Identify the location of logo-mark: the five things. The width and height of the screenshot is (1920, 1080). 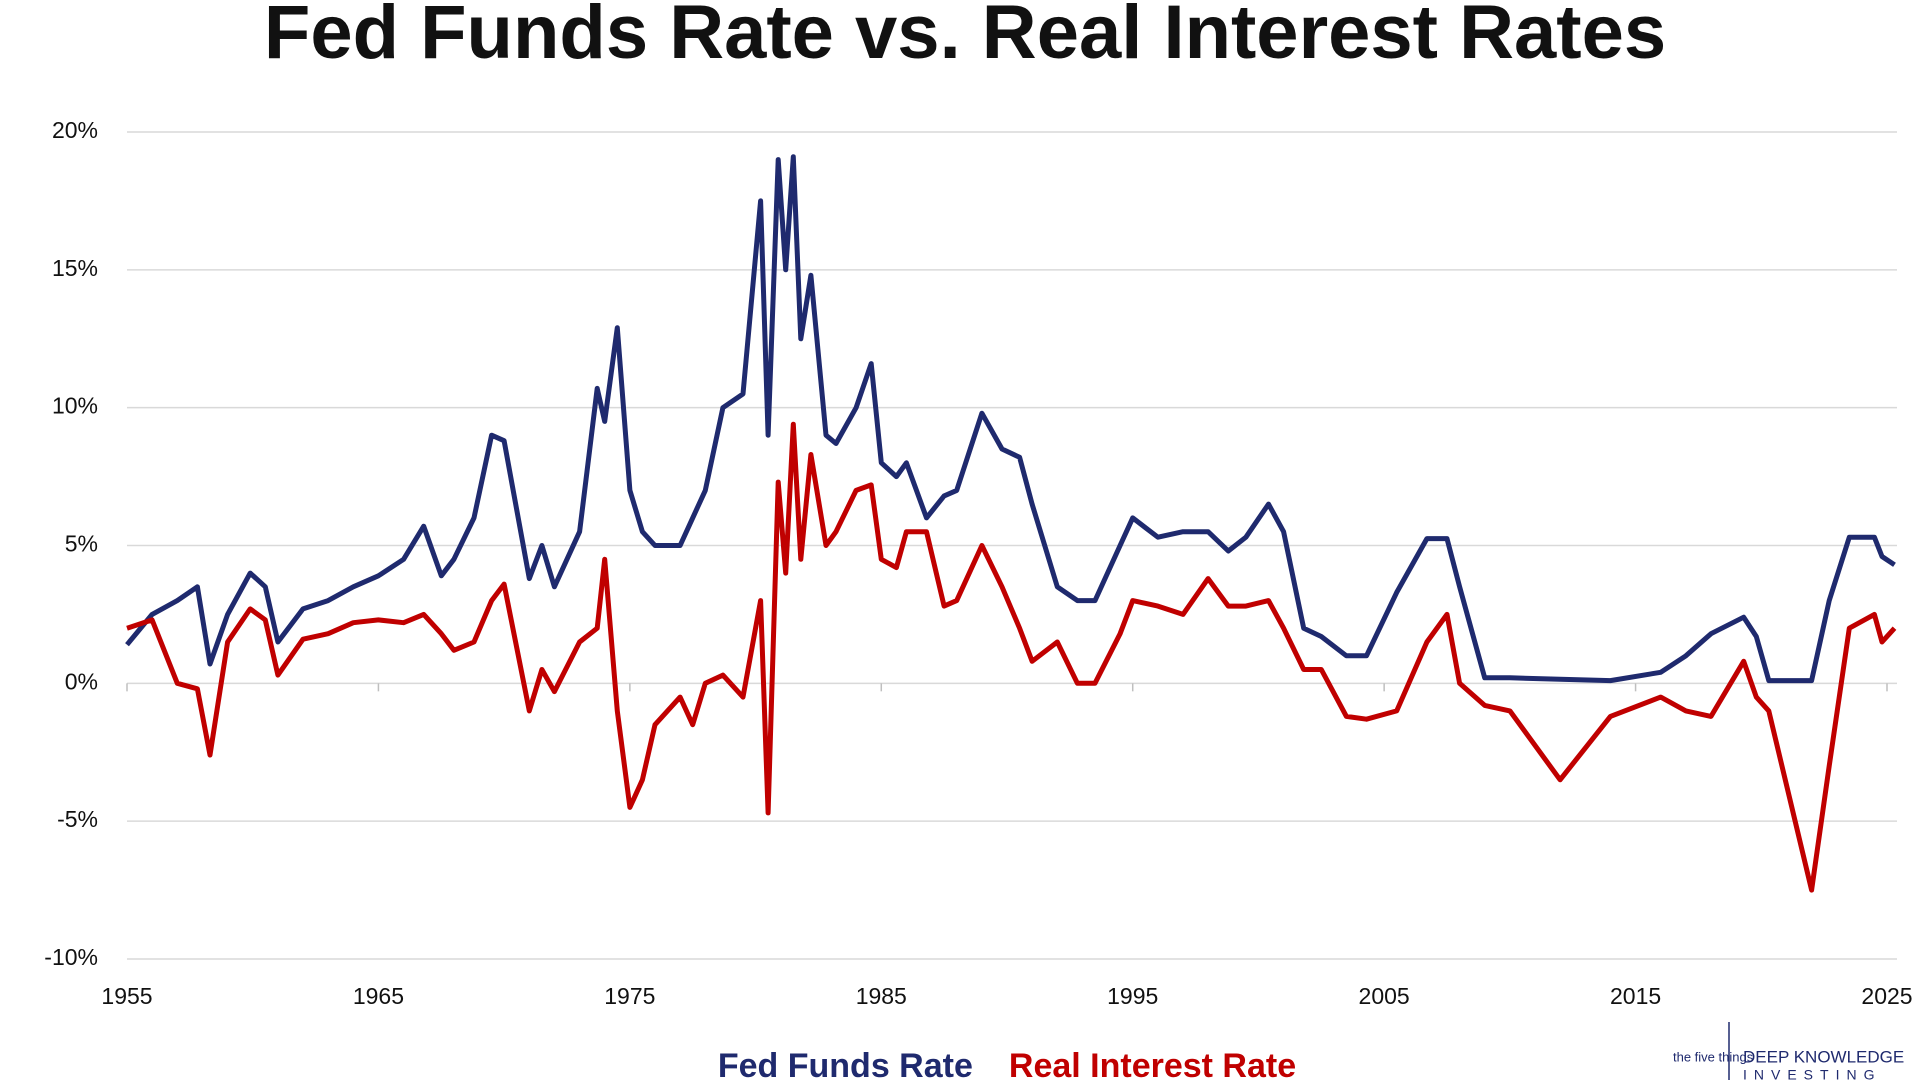
(1713, 1056).